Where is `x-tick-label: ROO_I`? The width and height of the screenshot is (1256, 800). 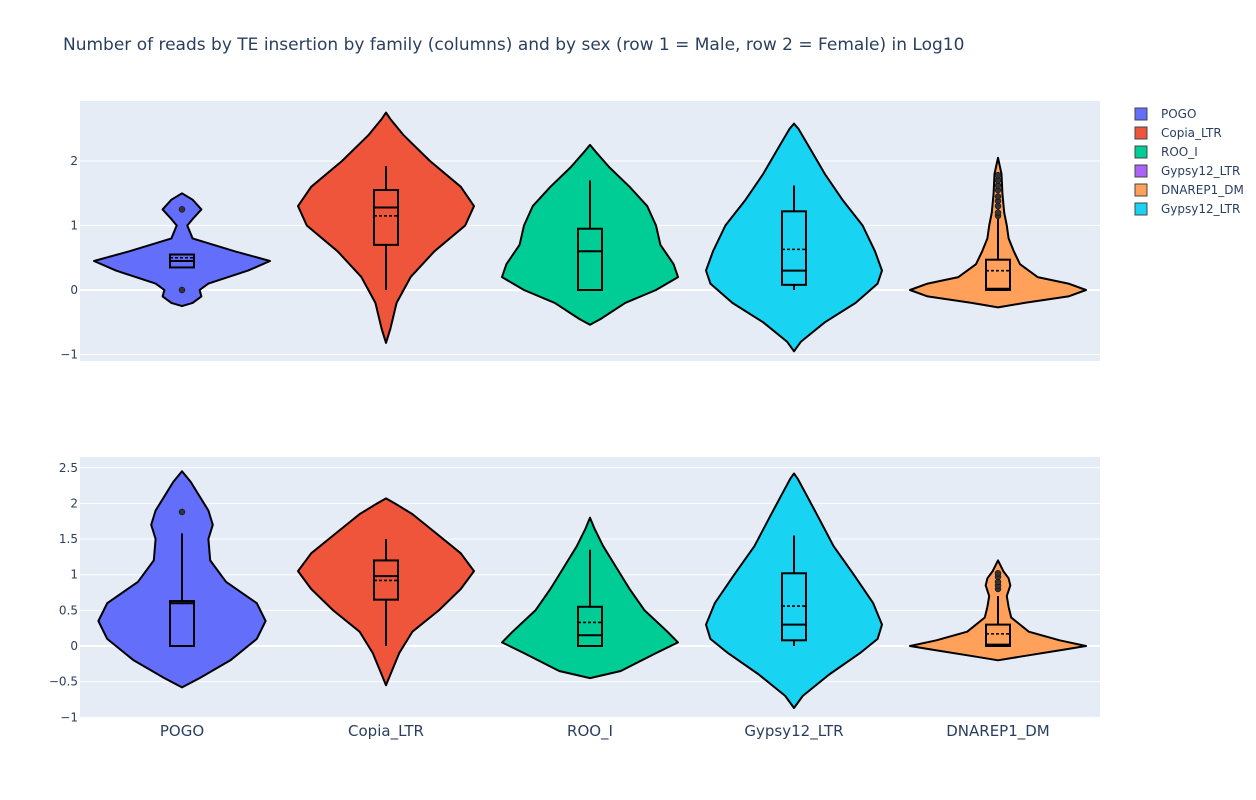 x-tick-label: ROO_I is located at coordinates (590, 731).